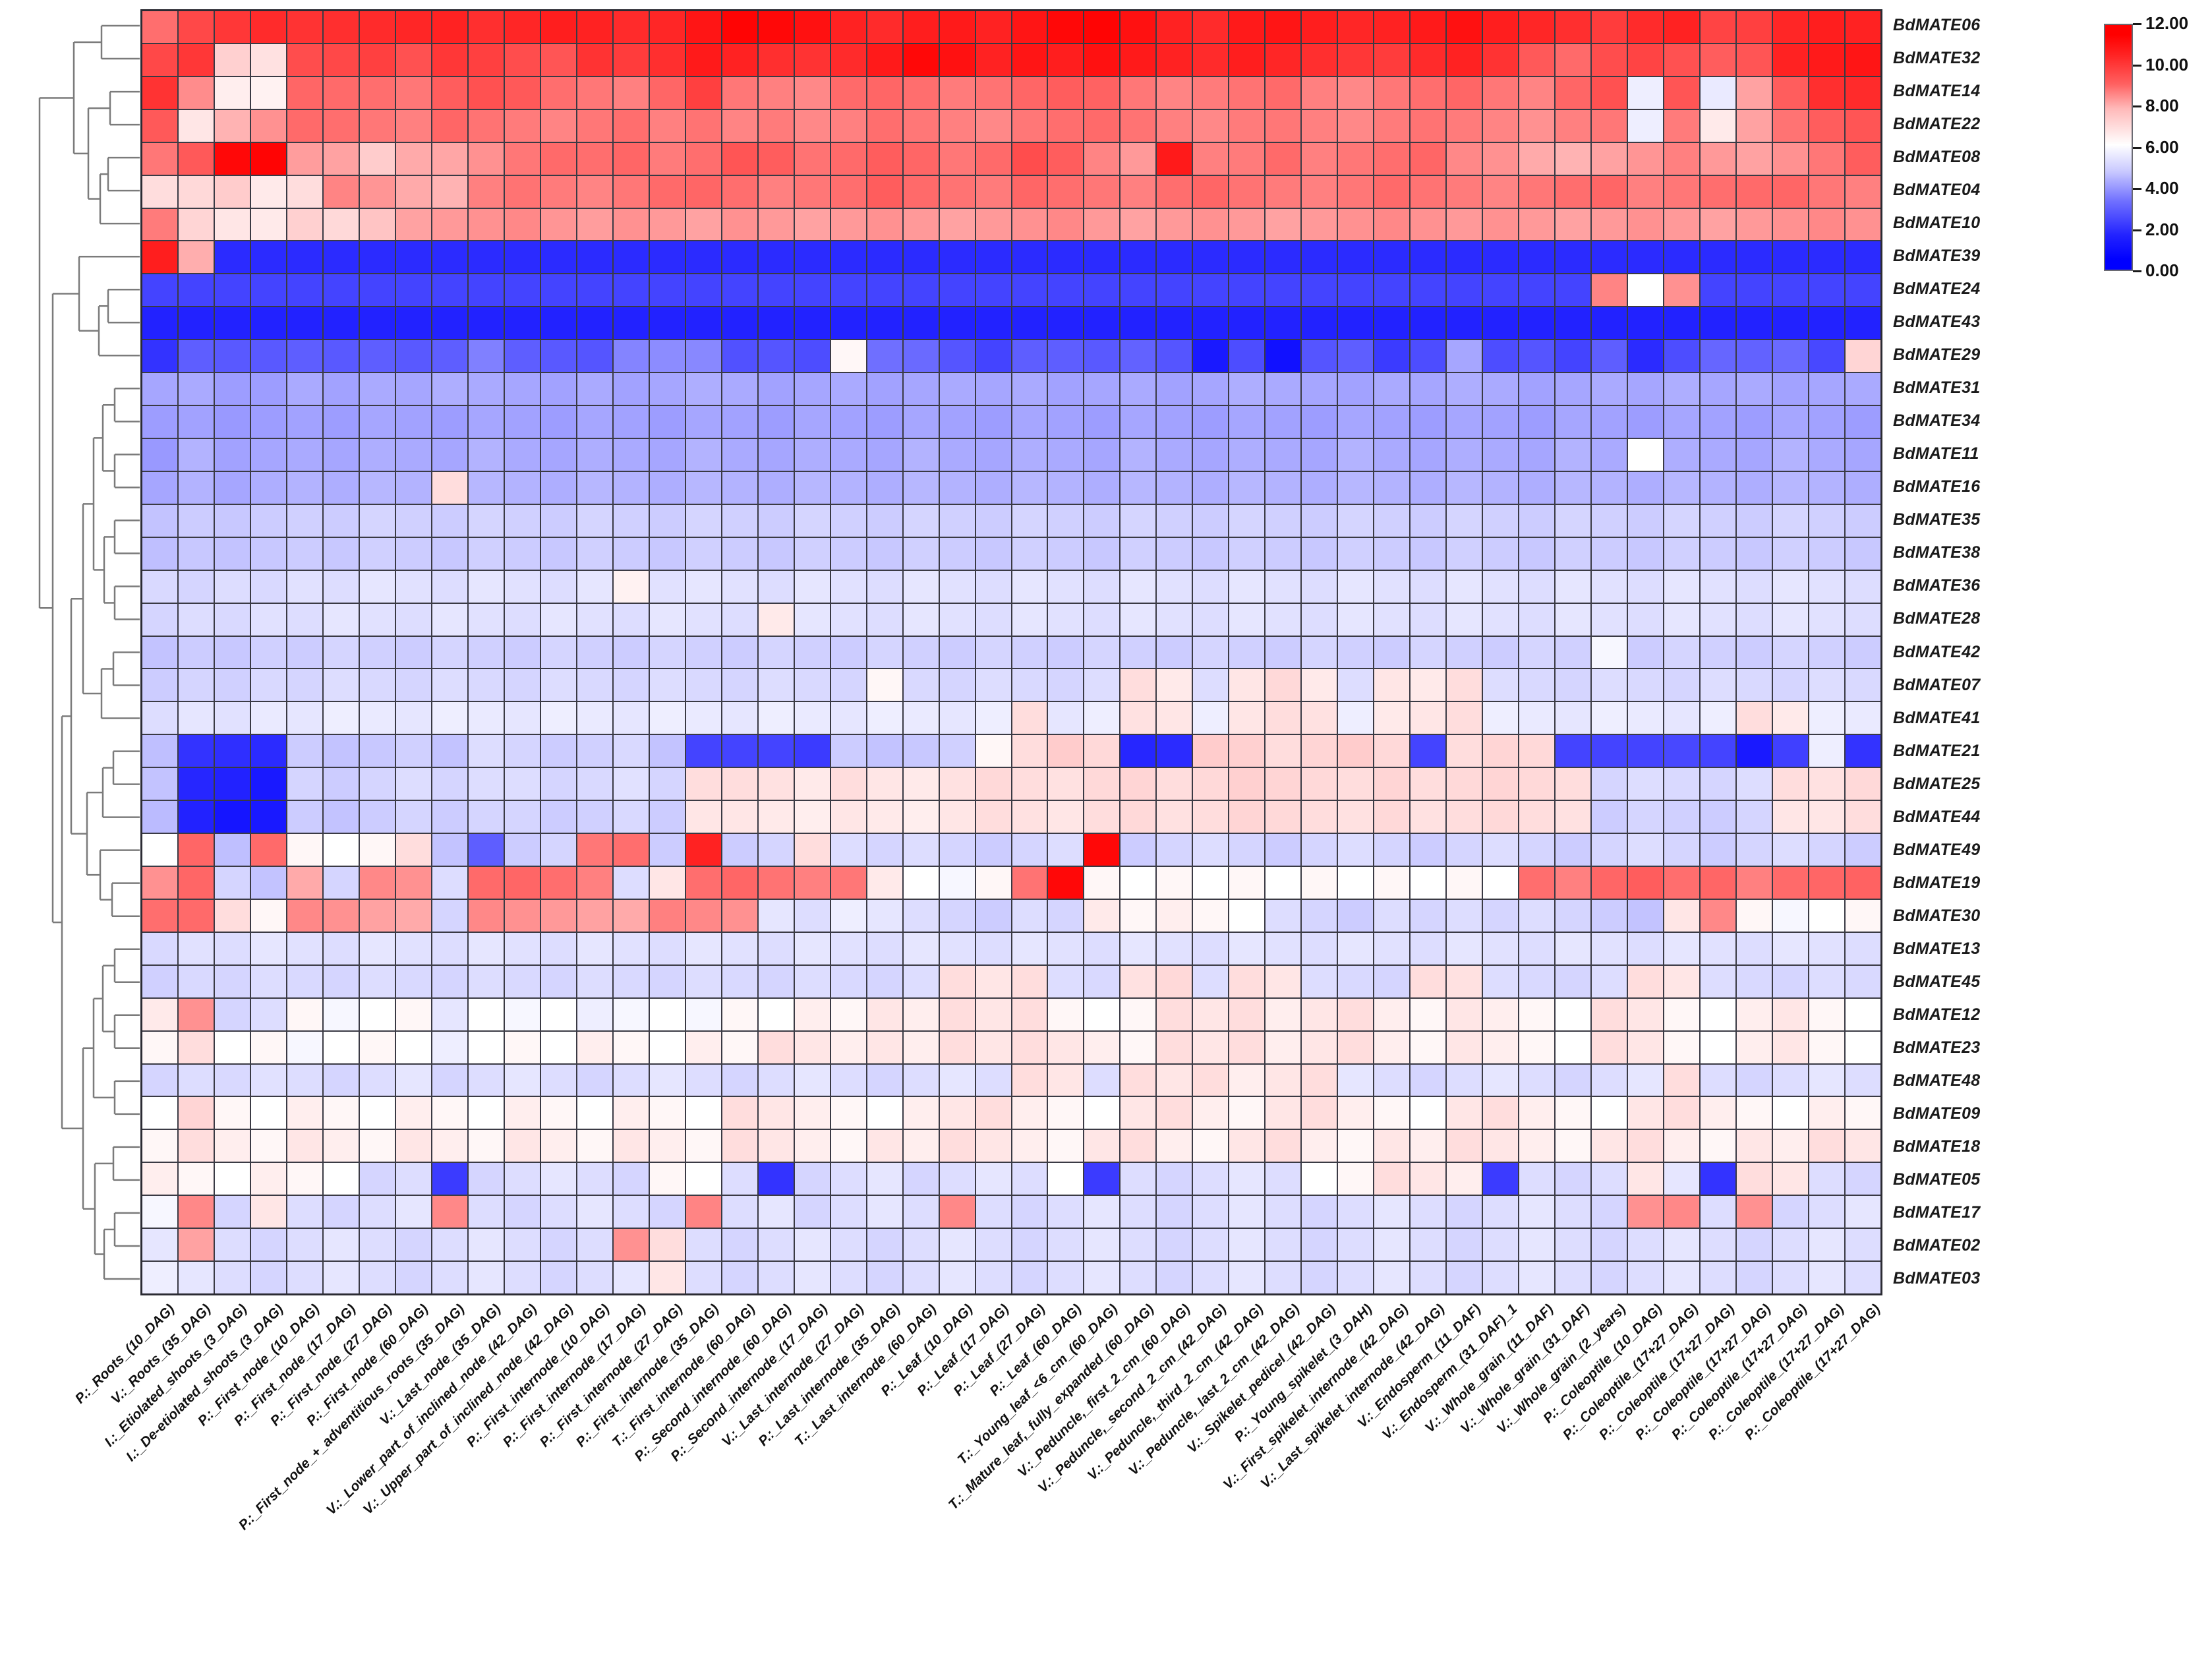 The width and height of the screenshot is (2212, 1660). What do you see at coordinates (176, 1375) in the screenshot?
I see `column-label: I.:_Etiolated_shoots_(3_DAG)` at bounding box center [176, 1375].